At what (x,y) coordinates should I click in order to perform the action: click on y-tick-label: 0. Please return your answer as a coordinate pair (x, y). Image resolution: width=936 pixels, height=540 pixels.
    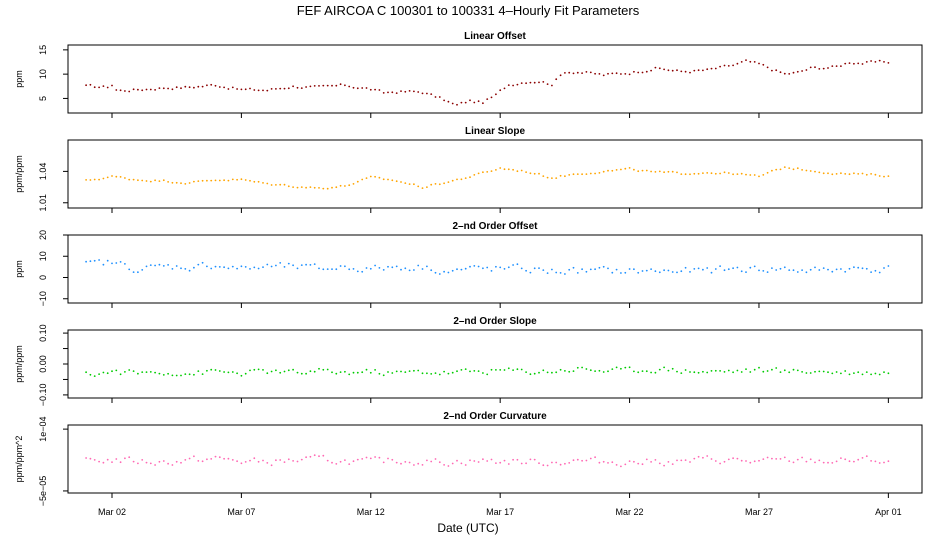
    Looking at the image, I should click on (43, 277).